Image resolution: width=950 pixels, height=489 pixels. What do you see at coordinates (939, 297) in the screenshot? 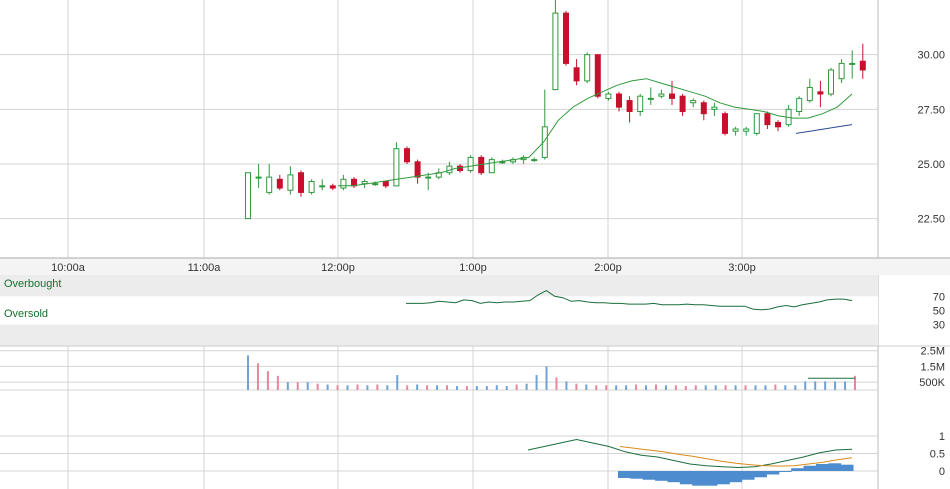
I see `rsi-tick-label: 70` at bounding box center [939, 297].